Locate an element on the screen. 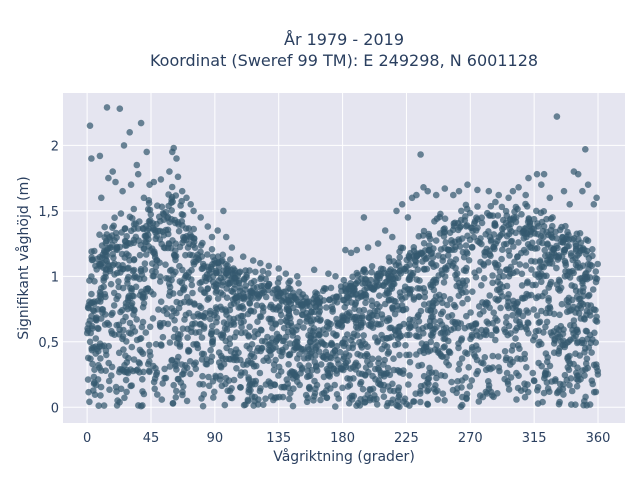 The height and width of the screenshot is (480, 640). x-tick-label: 45 is located at coordinates (151, 438).